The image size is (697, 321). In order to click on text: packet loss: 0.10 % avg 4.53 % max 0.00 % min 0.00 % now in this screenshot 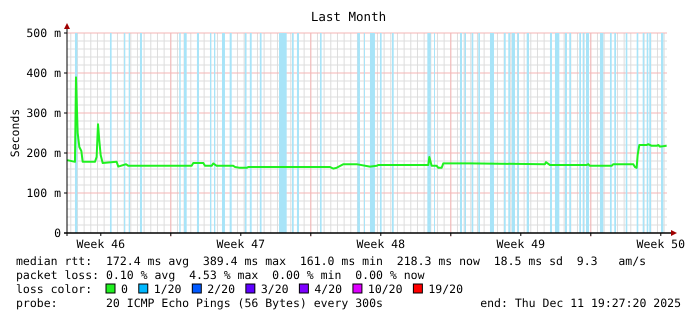, I will do `click(220, 275)`.